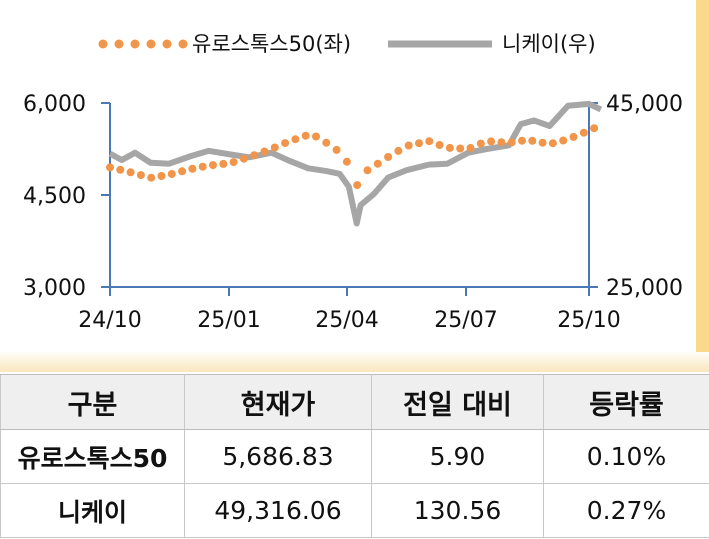 The width and height of the screenshot is (709, 539). What do you see at coordinates (54, 104) in the screenshot?
I see `left-tick-label: 6,000` at bounding box center [54, 104].